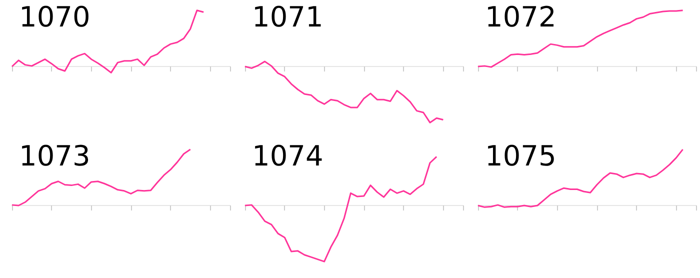 The width and height of the screenshot is (700, 278). What do you see at coordinates (54, 156) in the screenshot?
I see `chart-title: 1073` at bounding box center [54, 156].